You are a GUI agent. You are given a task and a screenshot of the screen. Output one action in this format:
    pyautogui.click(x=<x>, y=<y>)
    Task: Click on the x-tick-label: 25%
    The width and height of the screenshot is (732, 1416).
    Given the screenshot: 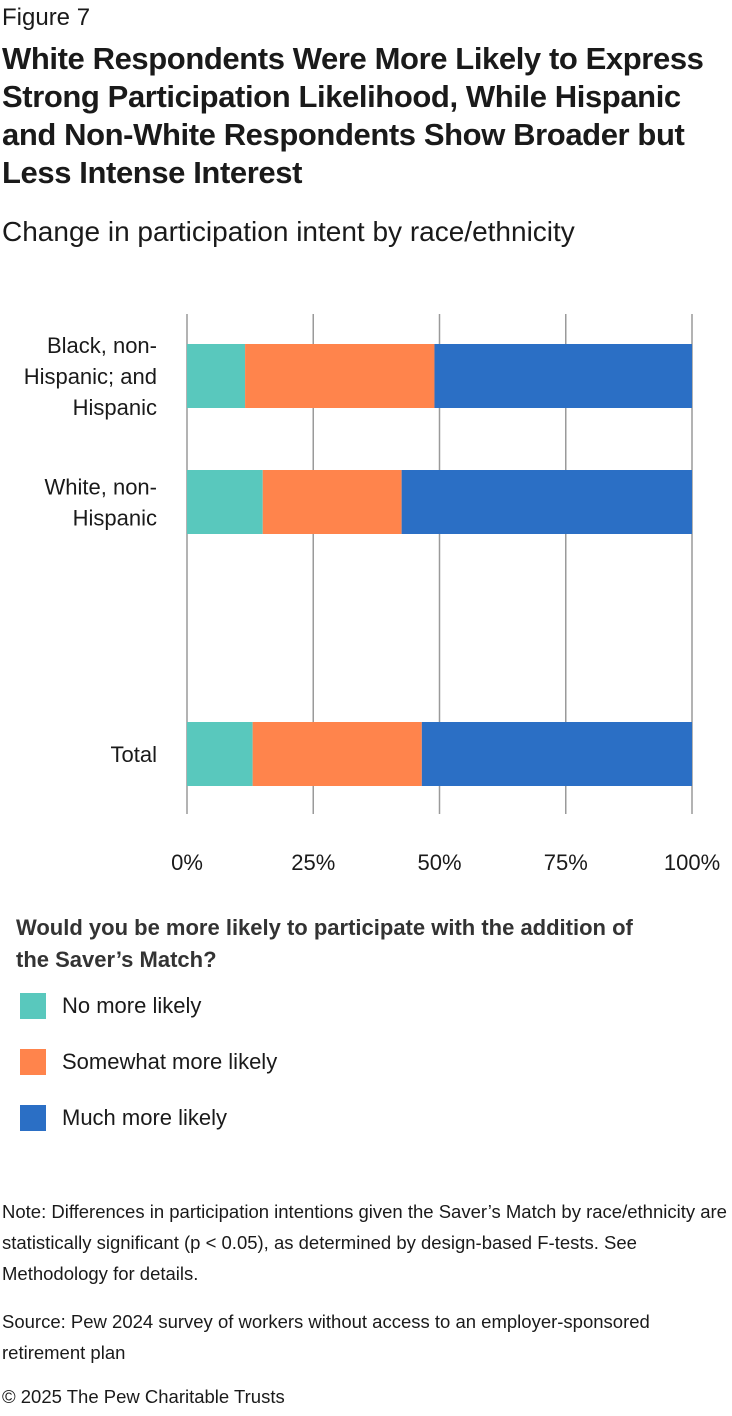 What is the action you would take?
    pyautogui.click(x=313, y=862)
    